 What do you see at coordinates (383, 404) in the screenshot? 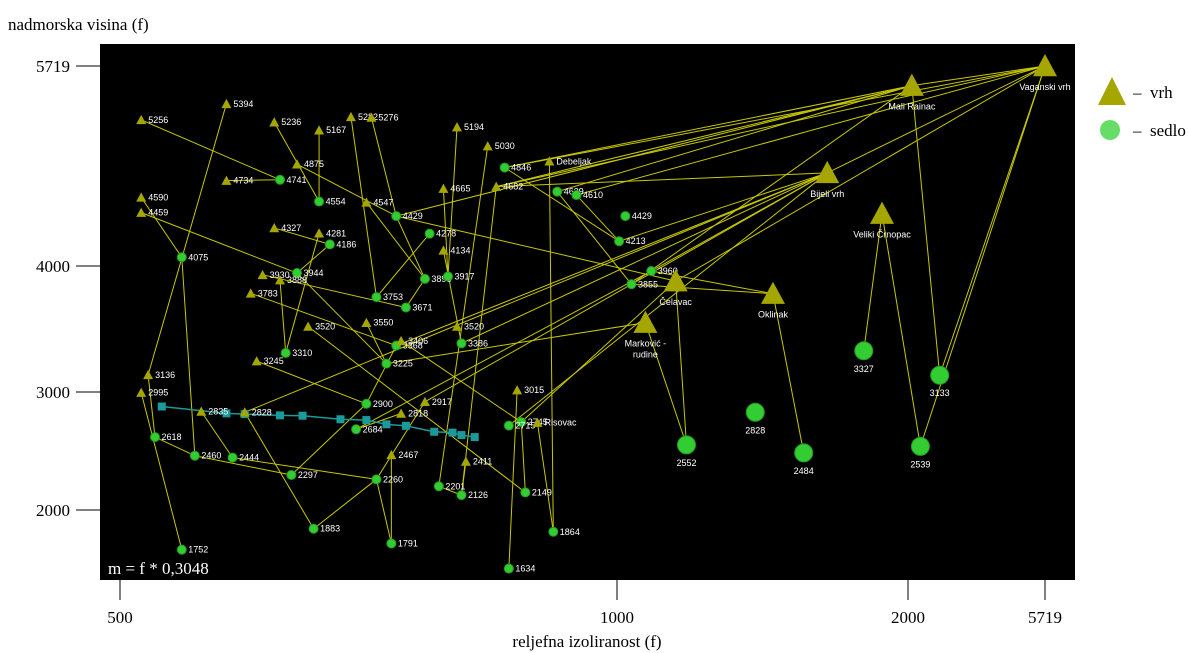
I see `saddle-label: 2900` at bounding box center [383, 404].